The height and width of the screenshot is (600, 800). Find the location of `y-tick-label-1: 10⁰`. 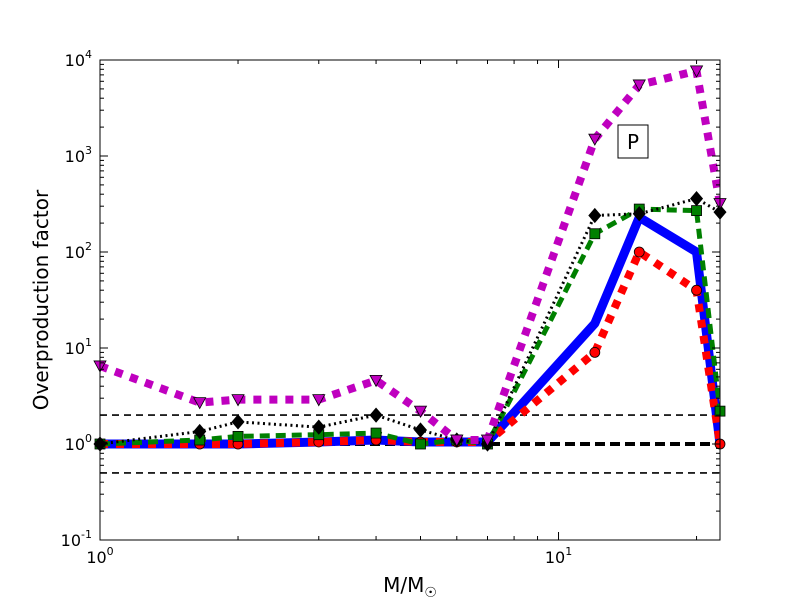

y-tick-label-1: 10⁰ is located at coordinates (78, 443).